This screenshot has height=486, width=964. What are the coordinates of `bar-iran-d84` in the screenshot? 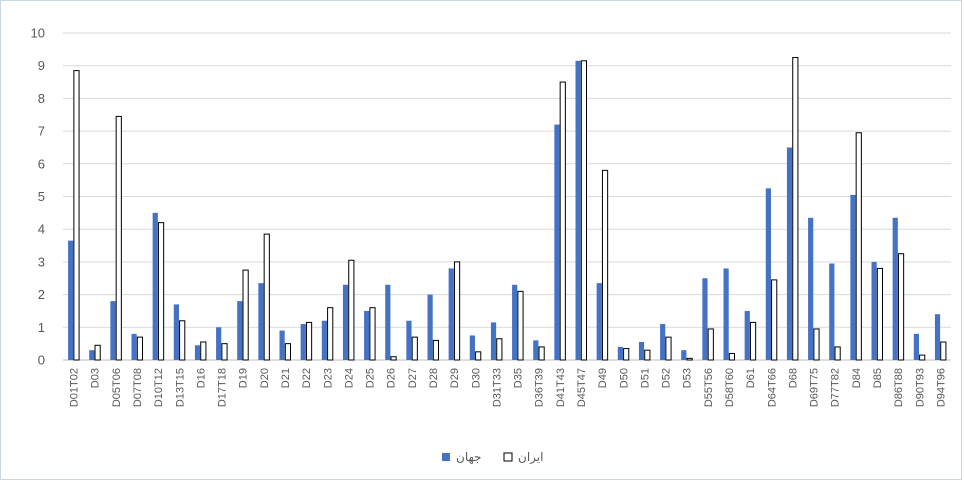 It's located at (858, 246).